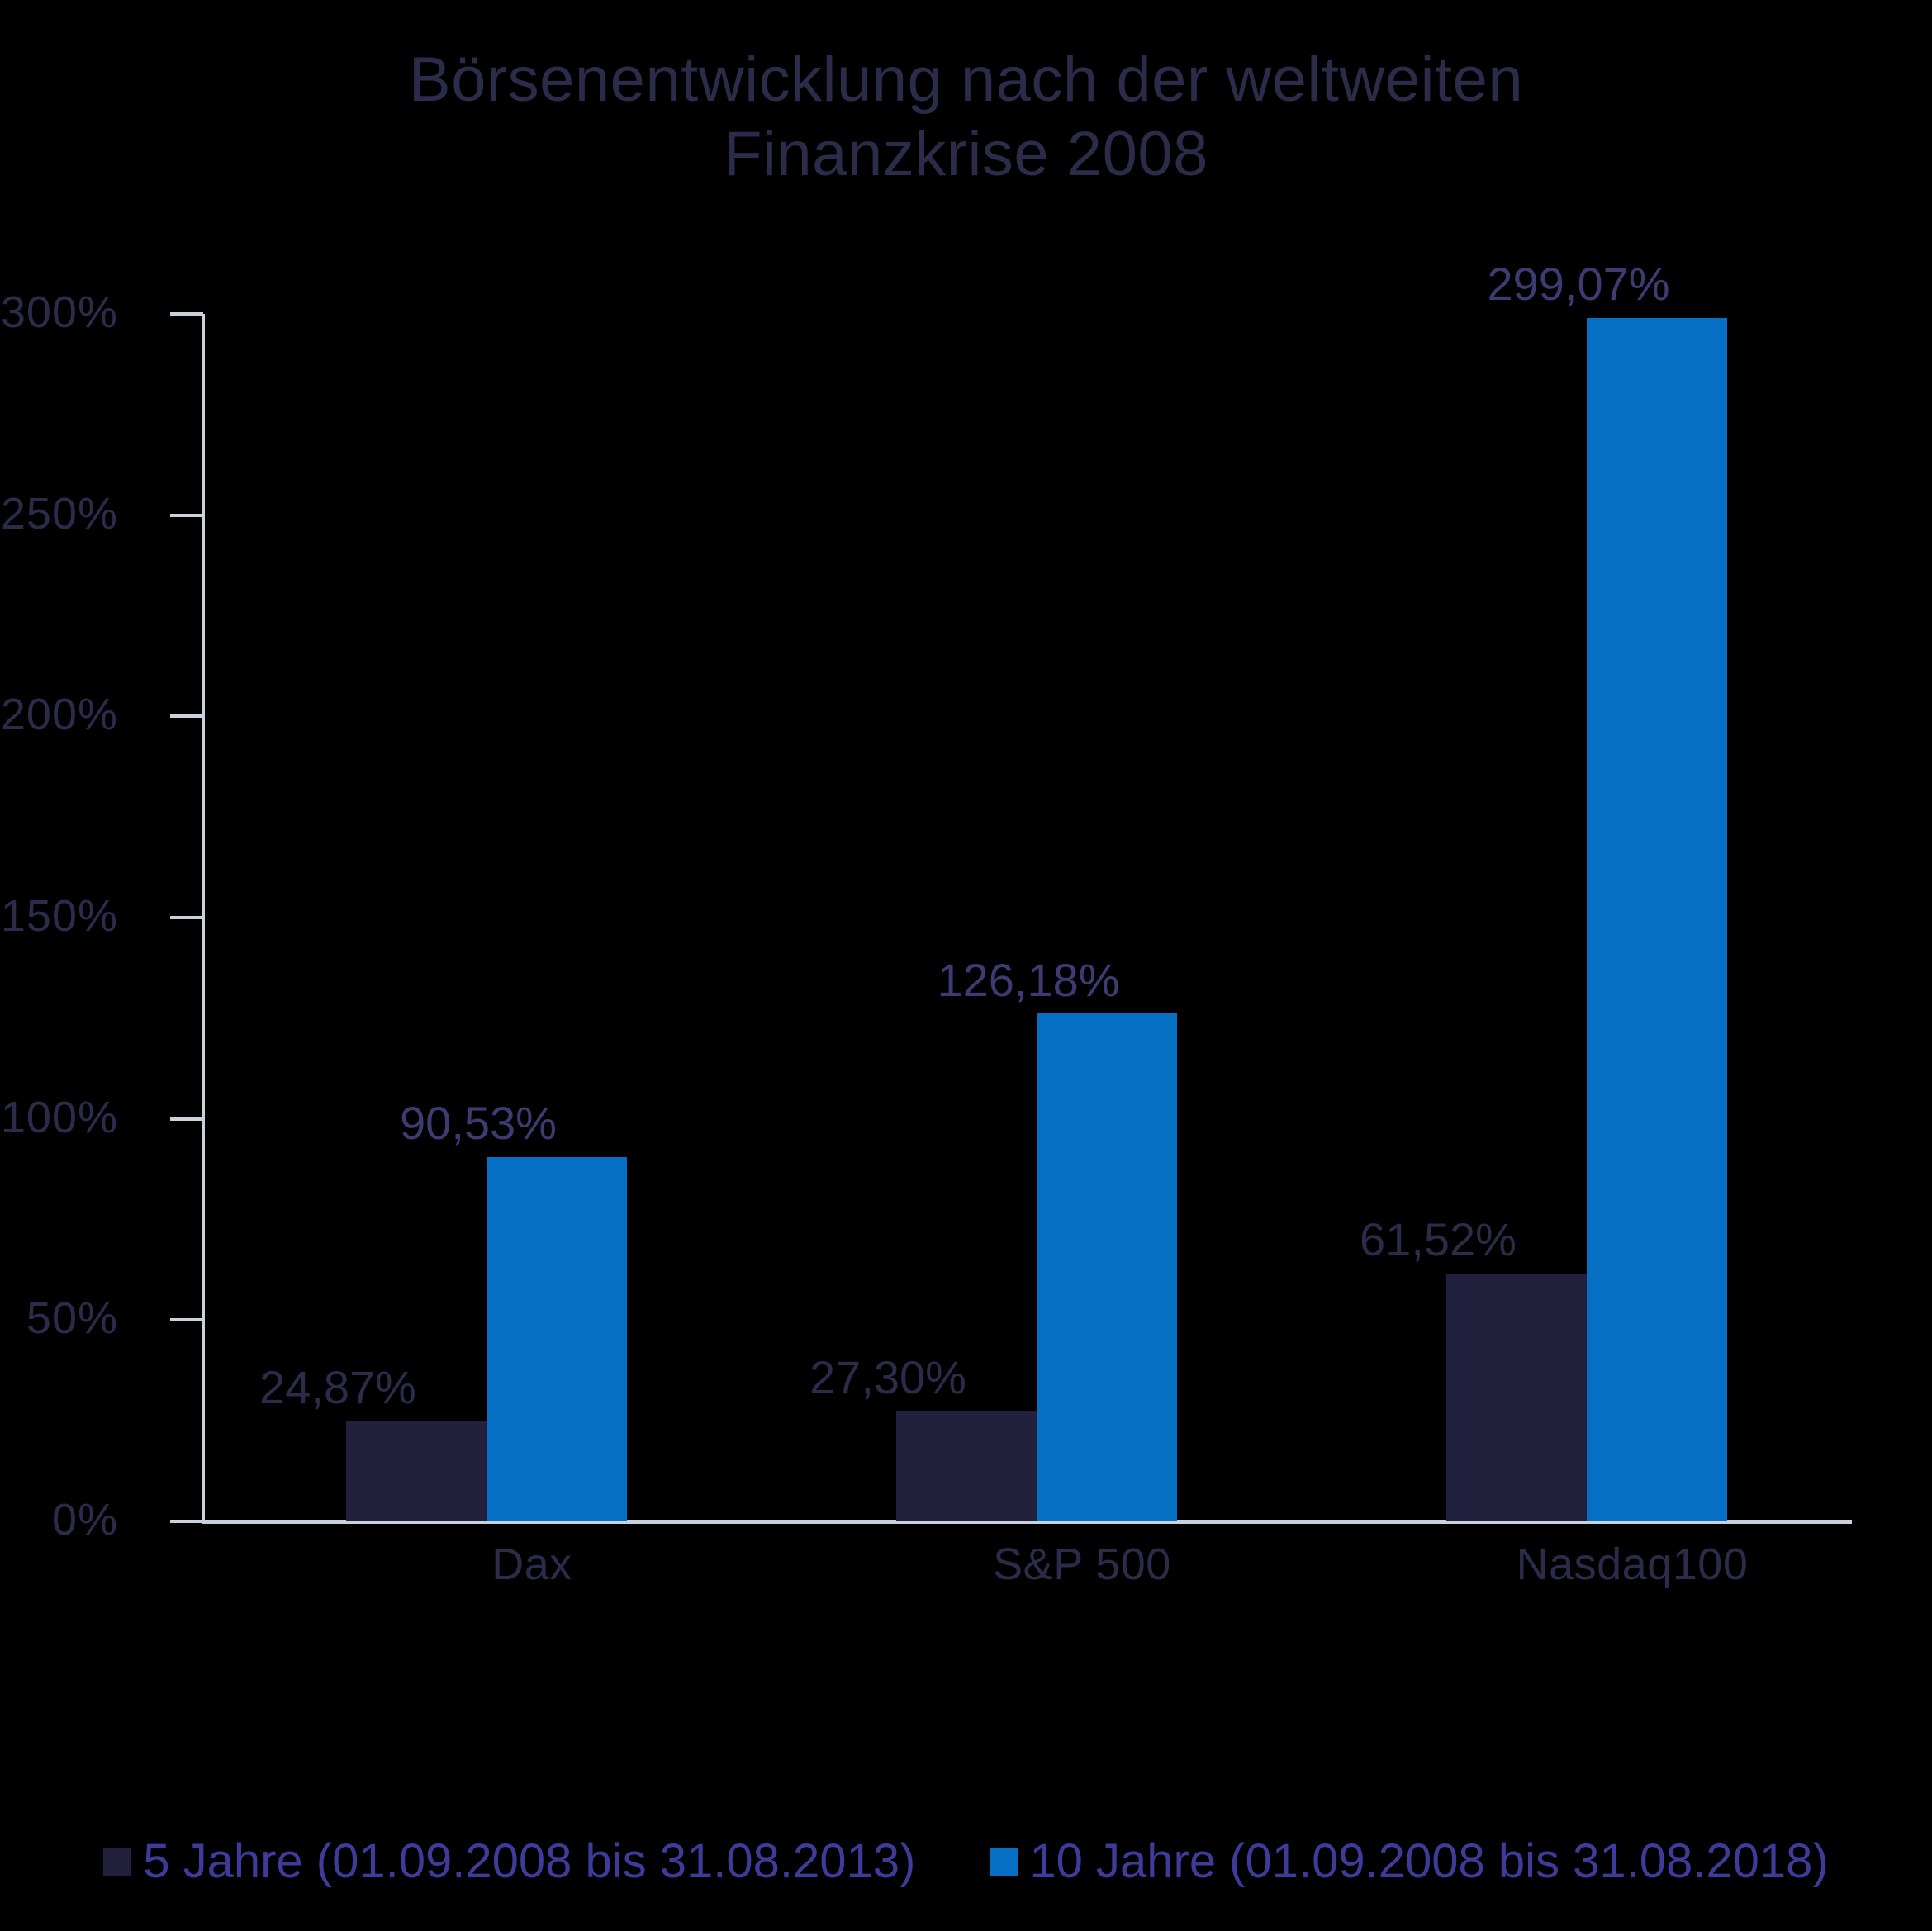  What do you see at coordinates (59, 1117) in the screenshot?
I see `y-axis-label-100: 100%` at bounding box center [59, 1117].